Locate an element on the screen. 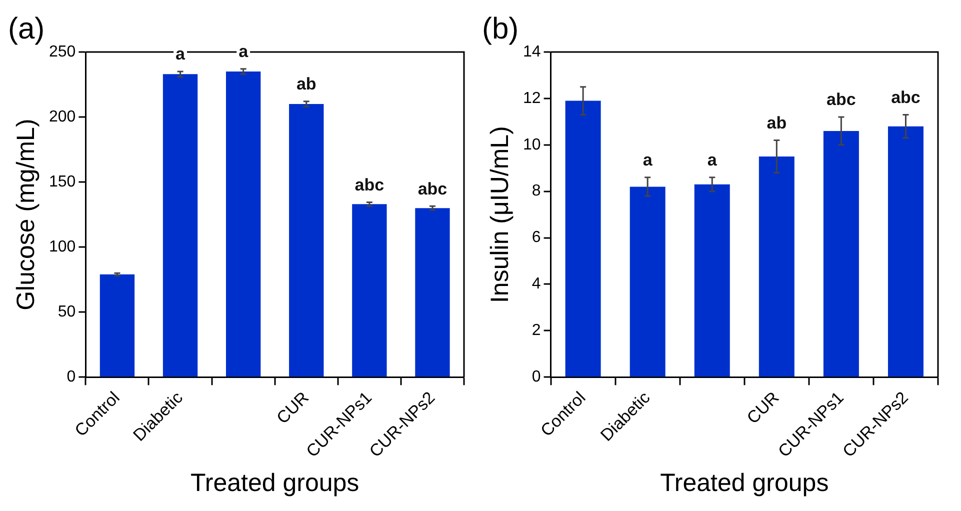  y-axis-title: Insulin (μIU/mL) is located at coordinates (500, 215).